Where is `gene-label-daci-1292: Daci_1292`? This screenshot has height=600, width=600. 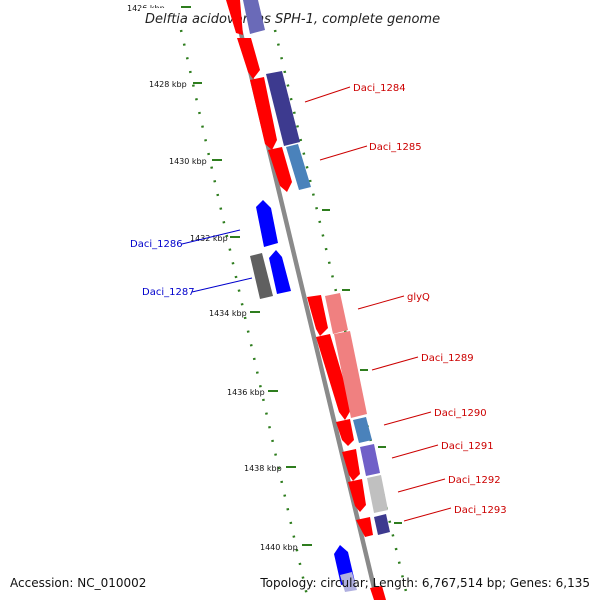 gene-label-daci-1292: Daci_1292 is located at coordinates (474, 480).